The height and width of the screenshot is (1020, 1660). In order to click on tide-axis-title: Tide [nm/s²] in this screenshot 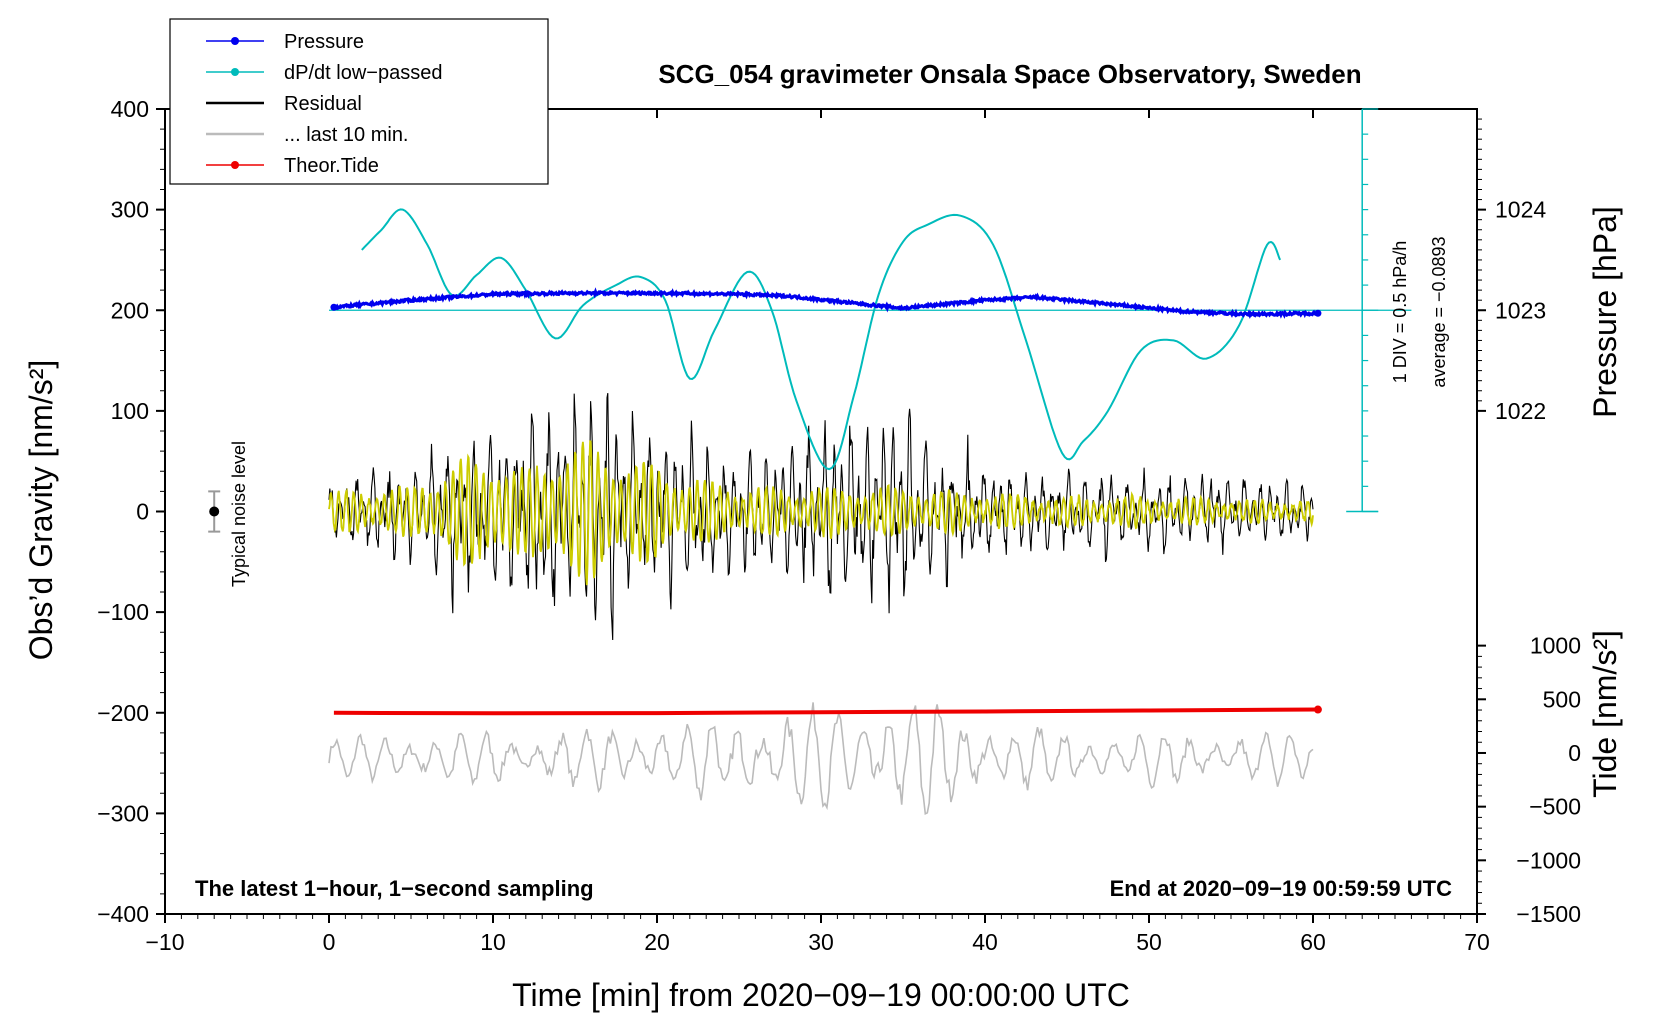, I will do `click(1605, 714)`.